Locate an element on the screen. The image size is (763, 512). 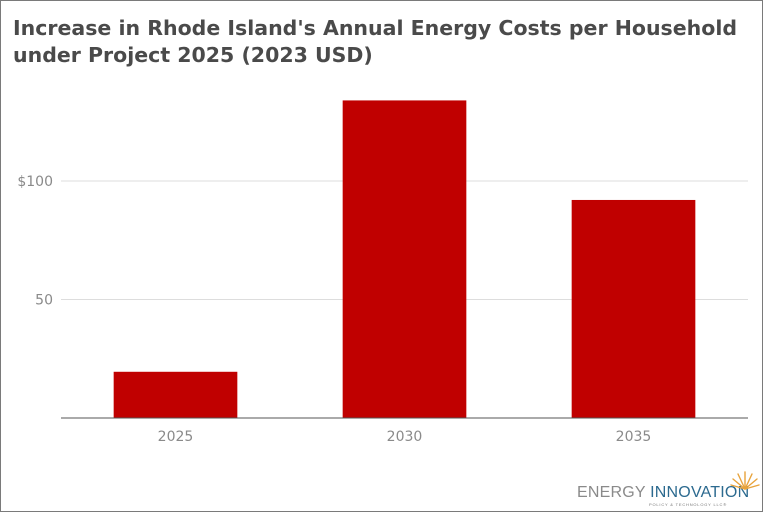
logo-word-innovation: INNOVATION is located at coordinates (700, 492).